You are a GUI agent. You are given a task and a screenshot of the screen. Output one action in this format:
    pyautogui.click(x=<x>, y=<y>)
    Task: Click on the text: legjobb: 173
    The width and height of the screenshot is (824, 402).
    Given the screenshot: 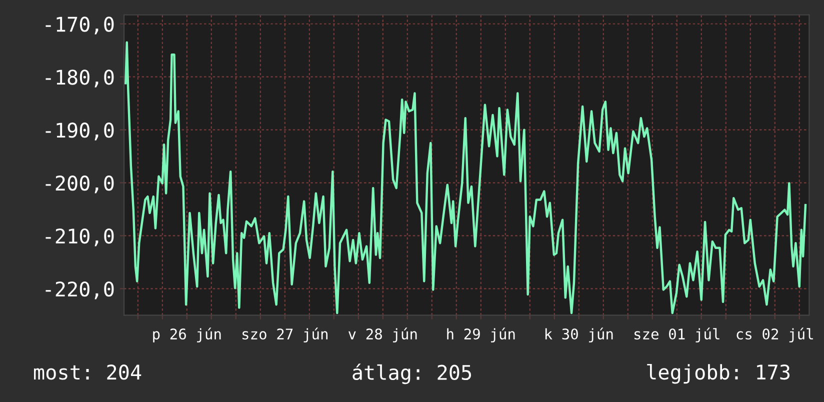 What is the action you would take?
    pyautogui.click(x=718, y=374)
    